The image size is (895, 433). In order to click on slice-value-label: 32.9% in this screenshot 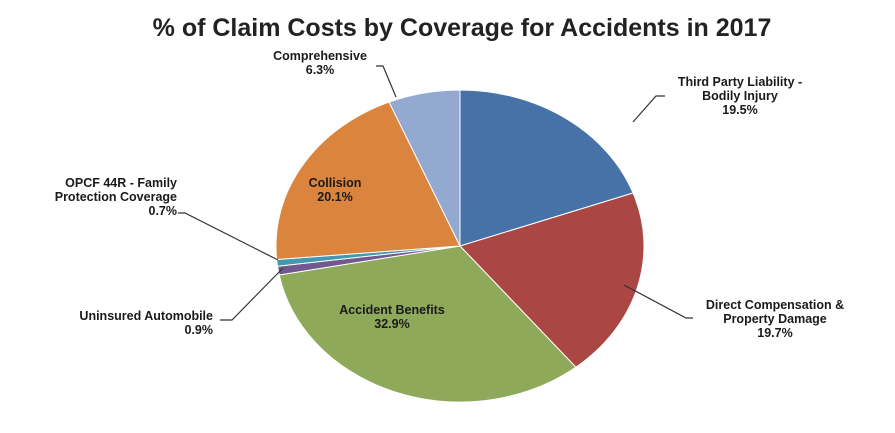, I will do `click(391, 324)`.